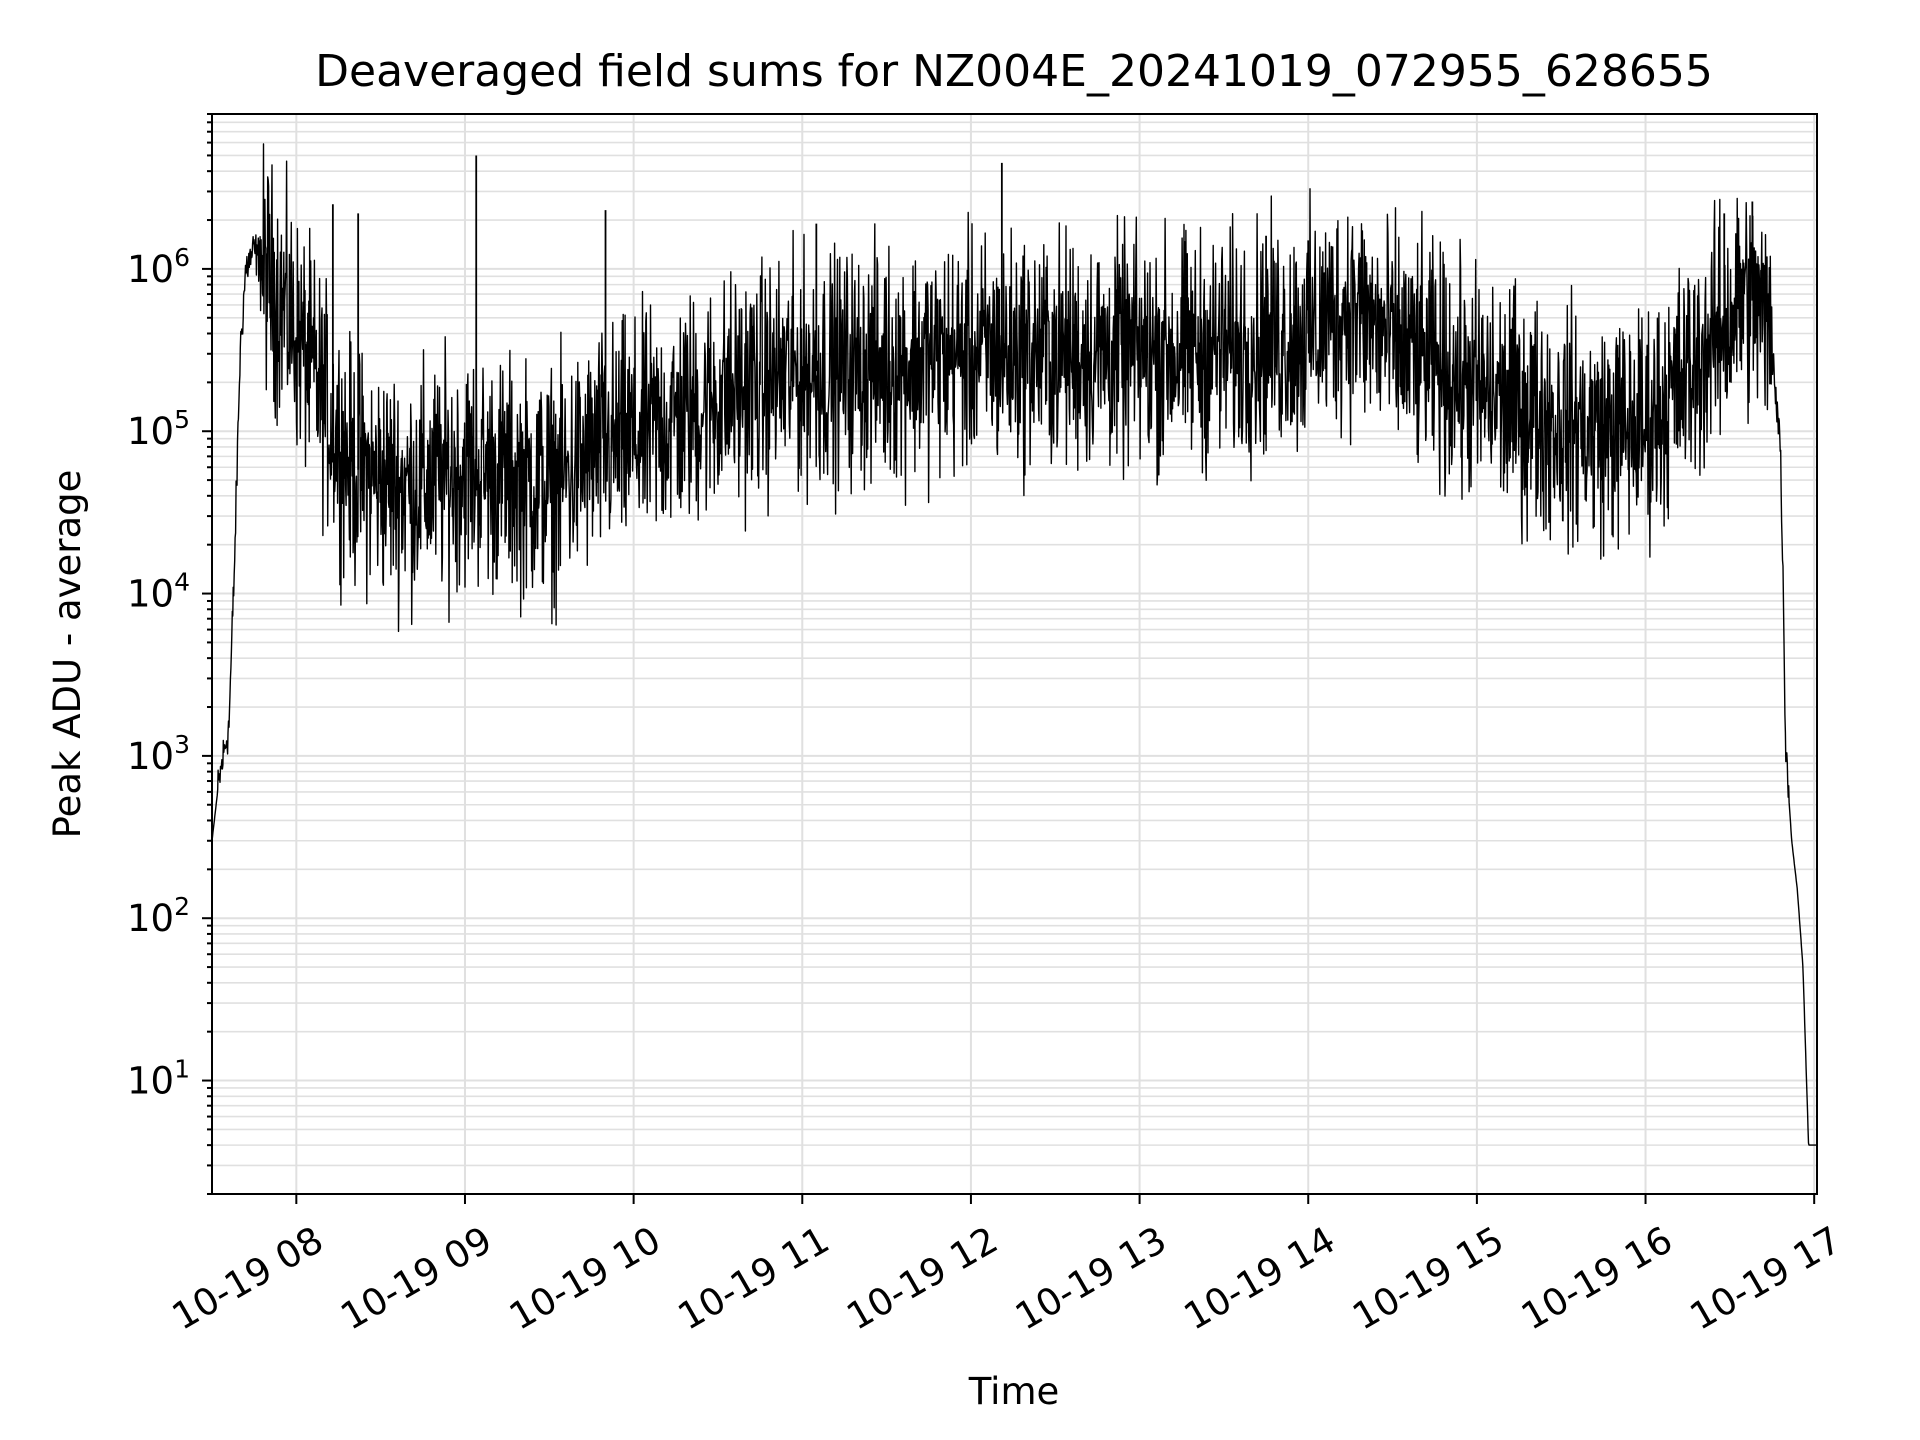 This screenshot has width=1920, height=1440. Describe the element at coordinates (67, 654) in the screenshot. I see `y-axis-label: Peak ADU - average` at that location.